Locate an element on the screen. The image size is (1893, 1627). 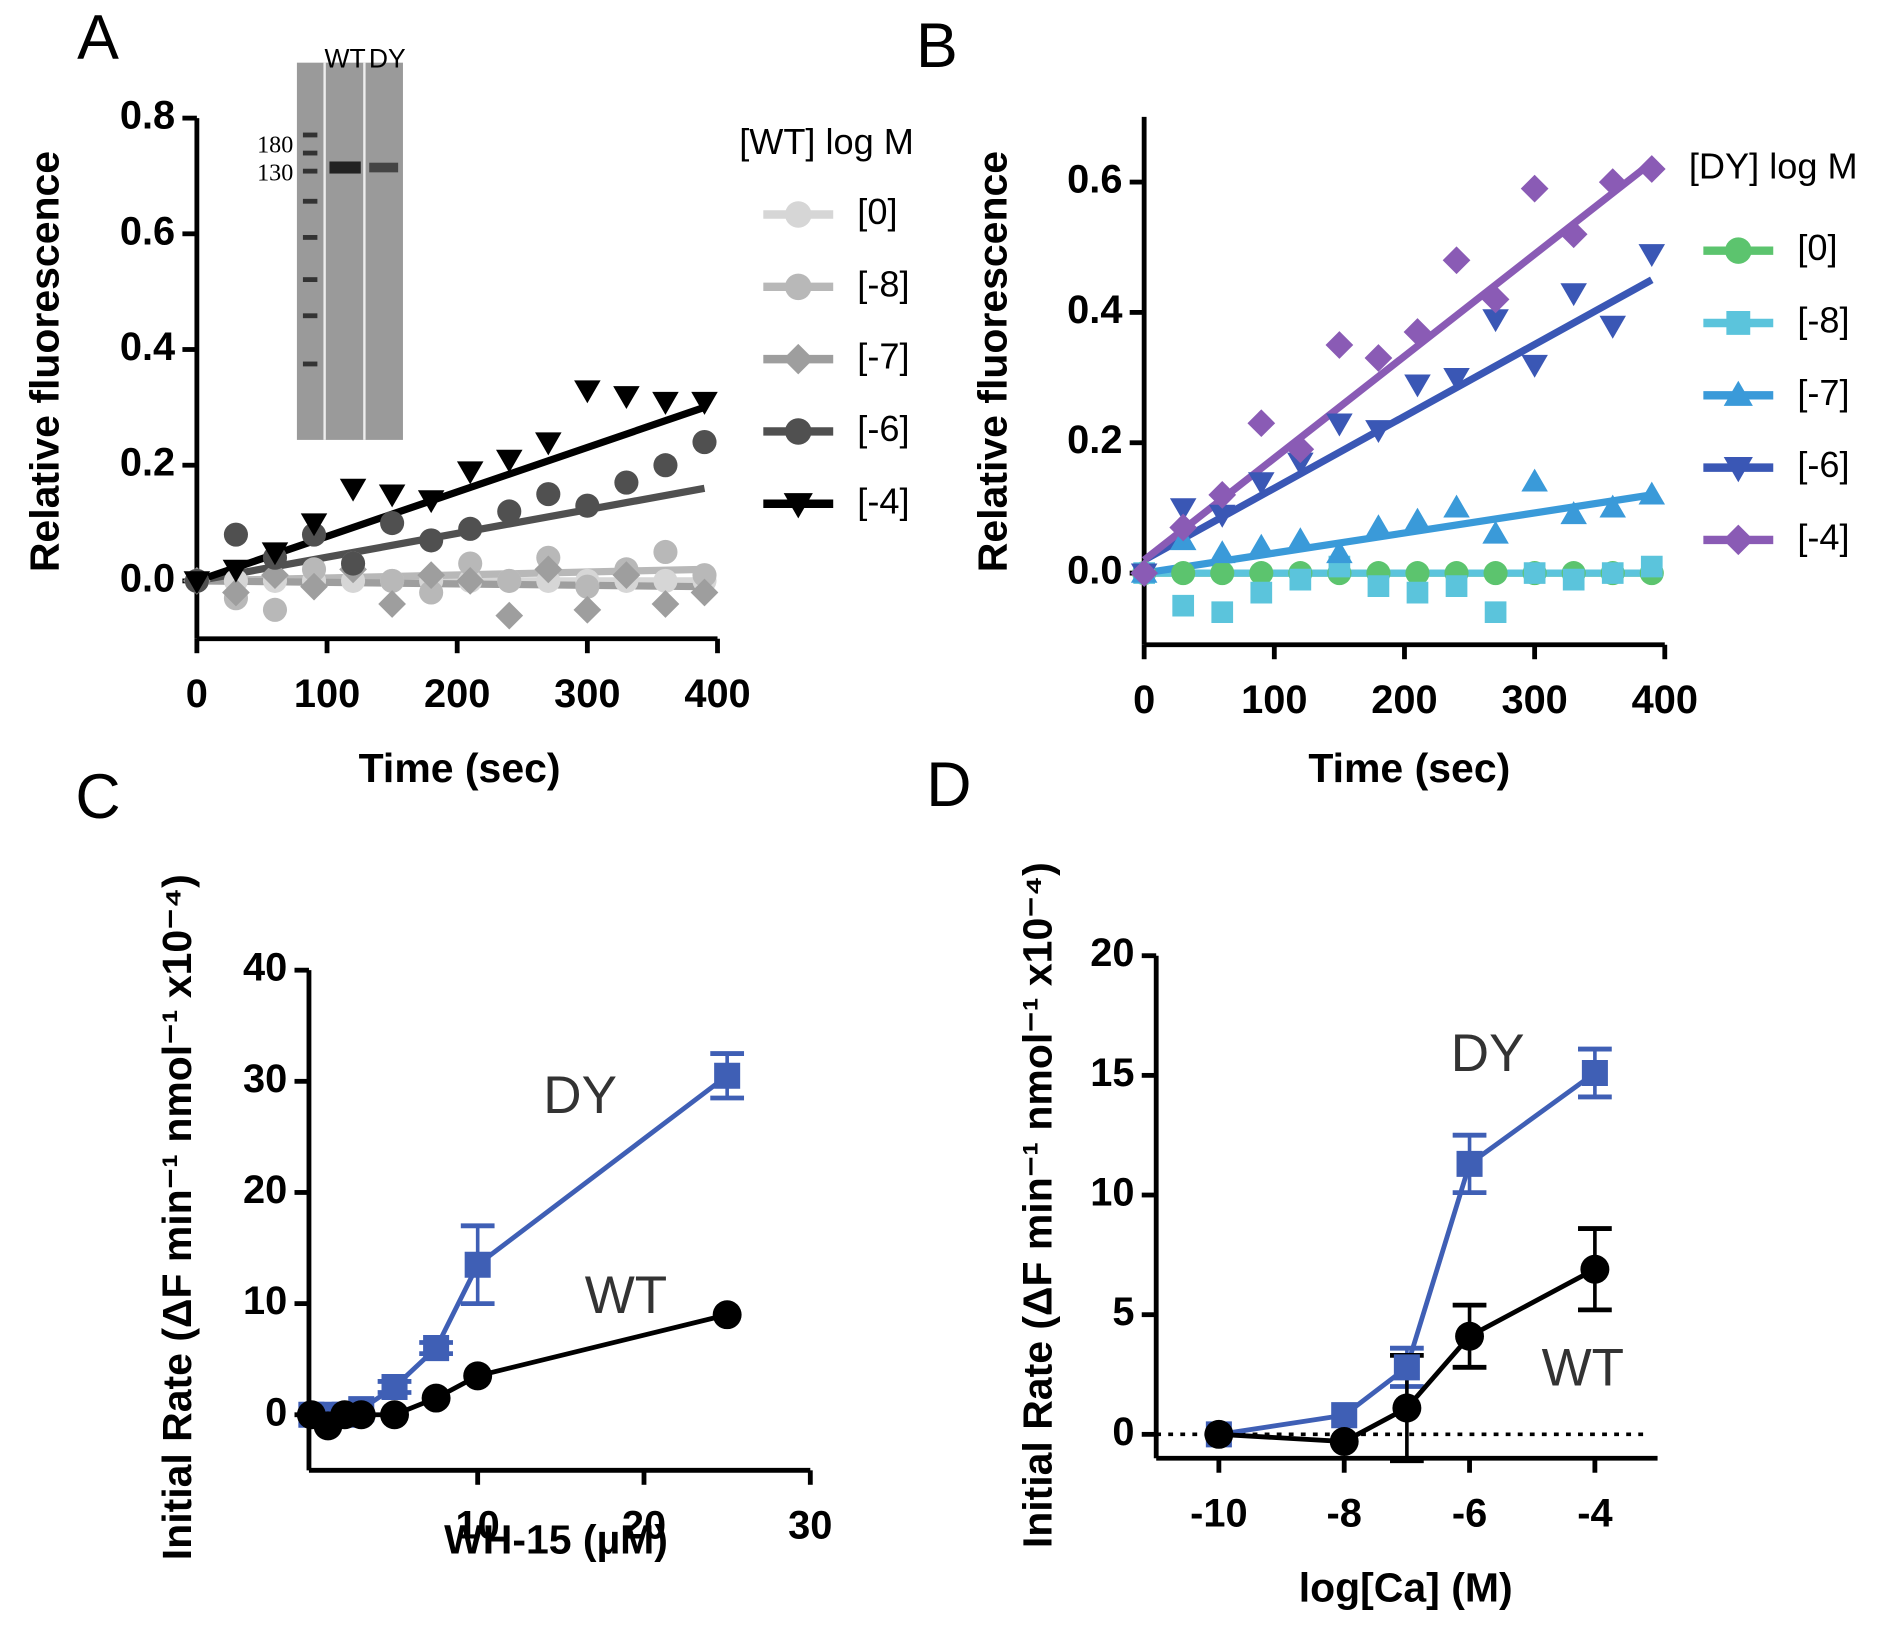
x-tick-label: 20 is located at coordinates (644, 1526).